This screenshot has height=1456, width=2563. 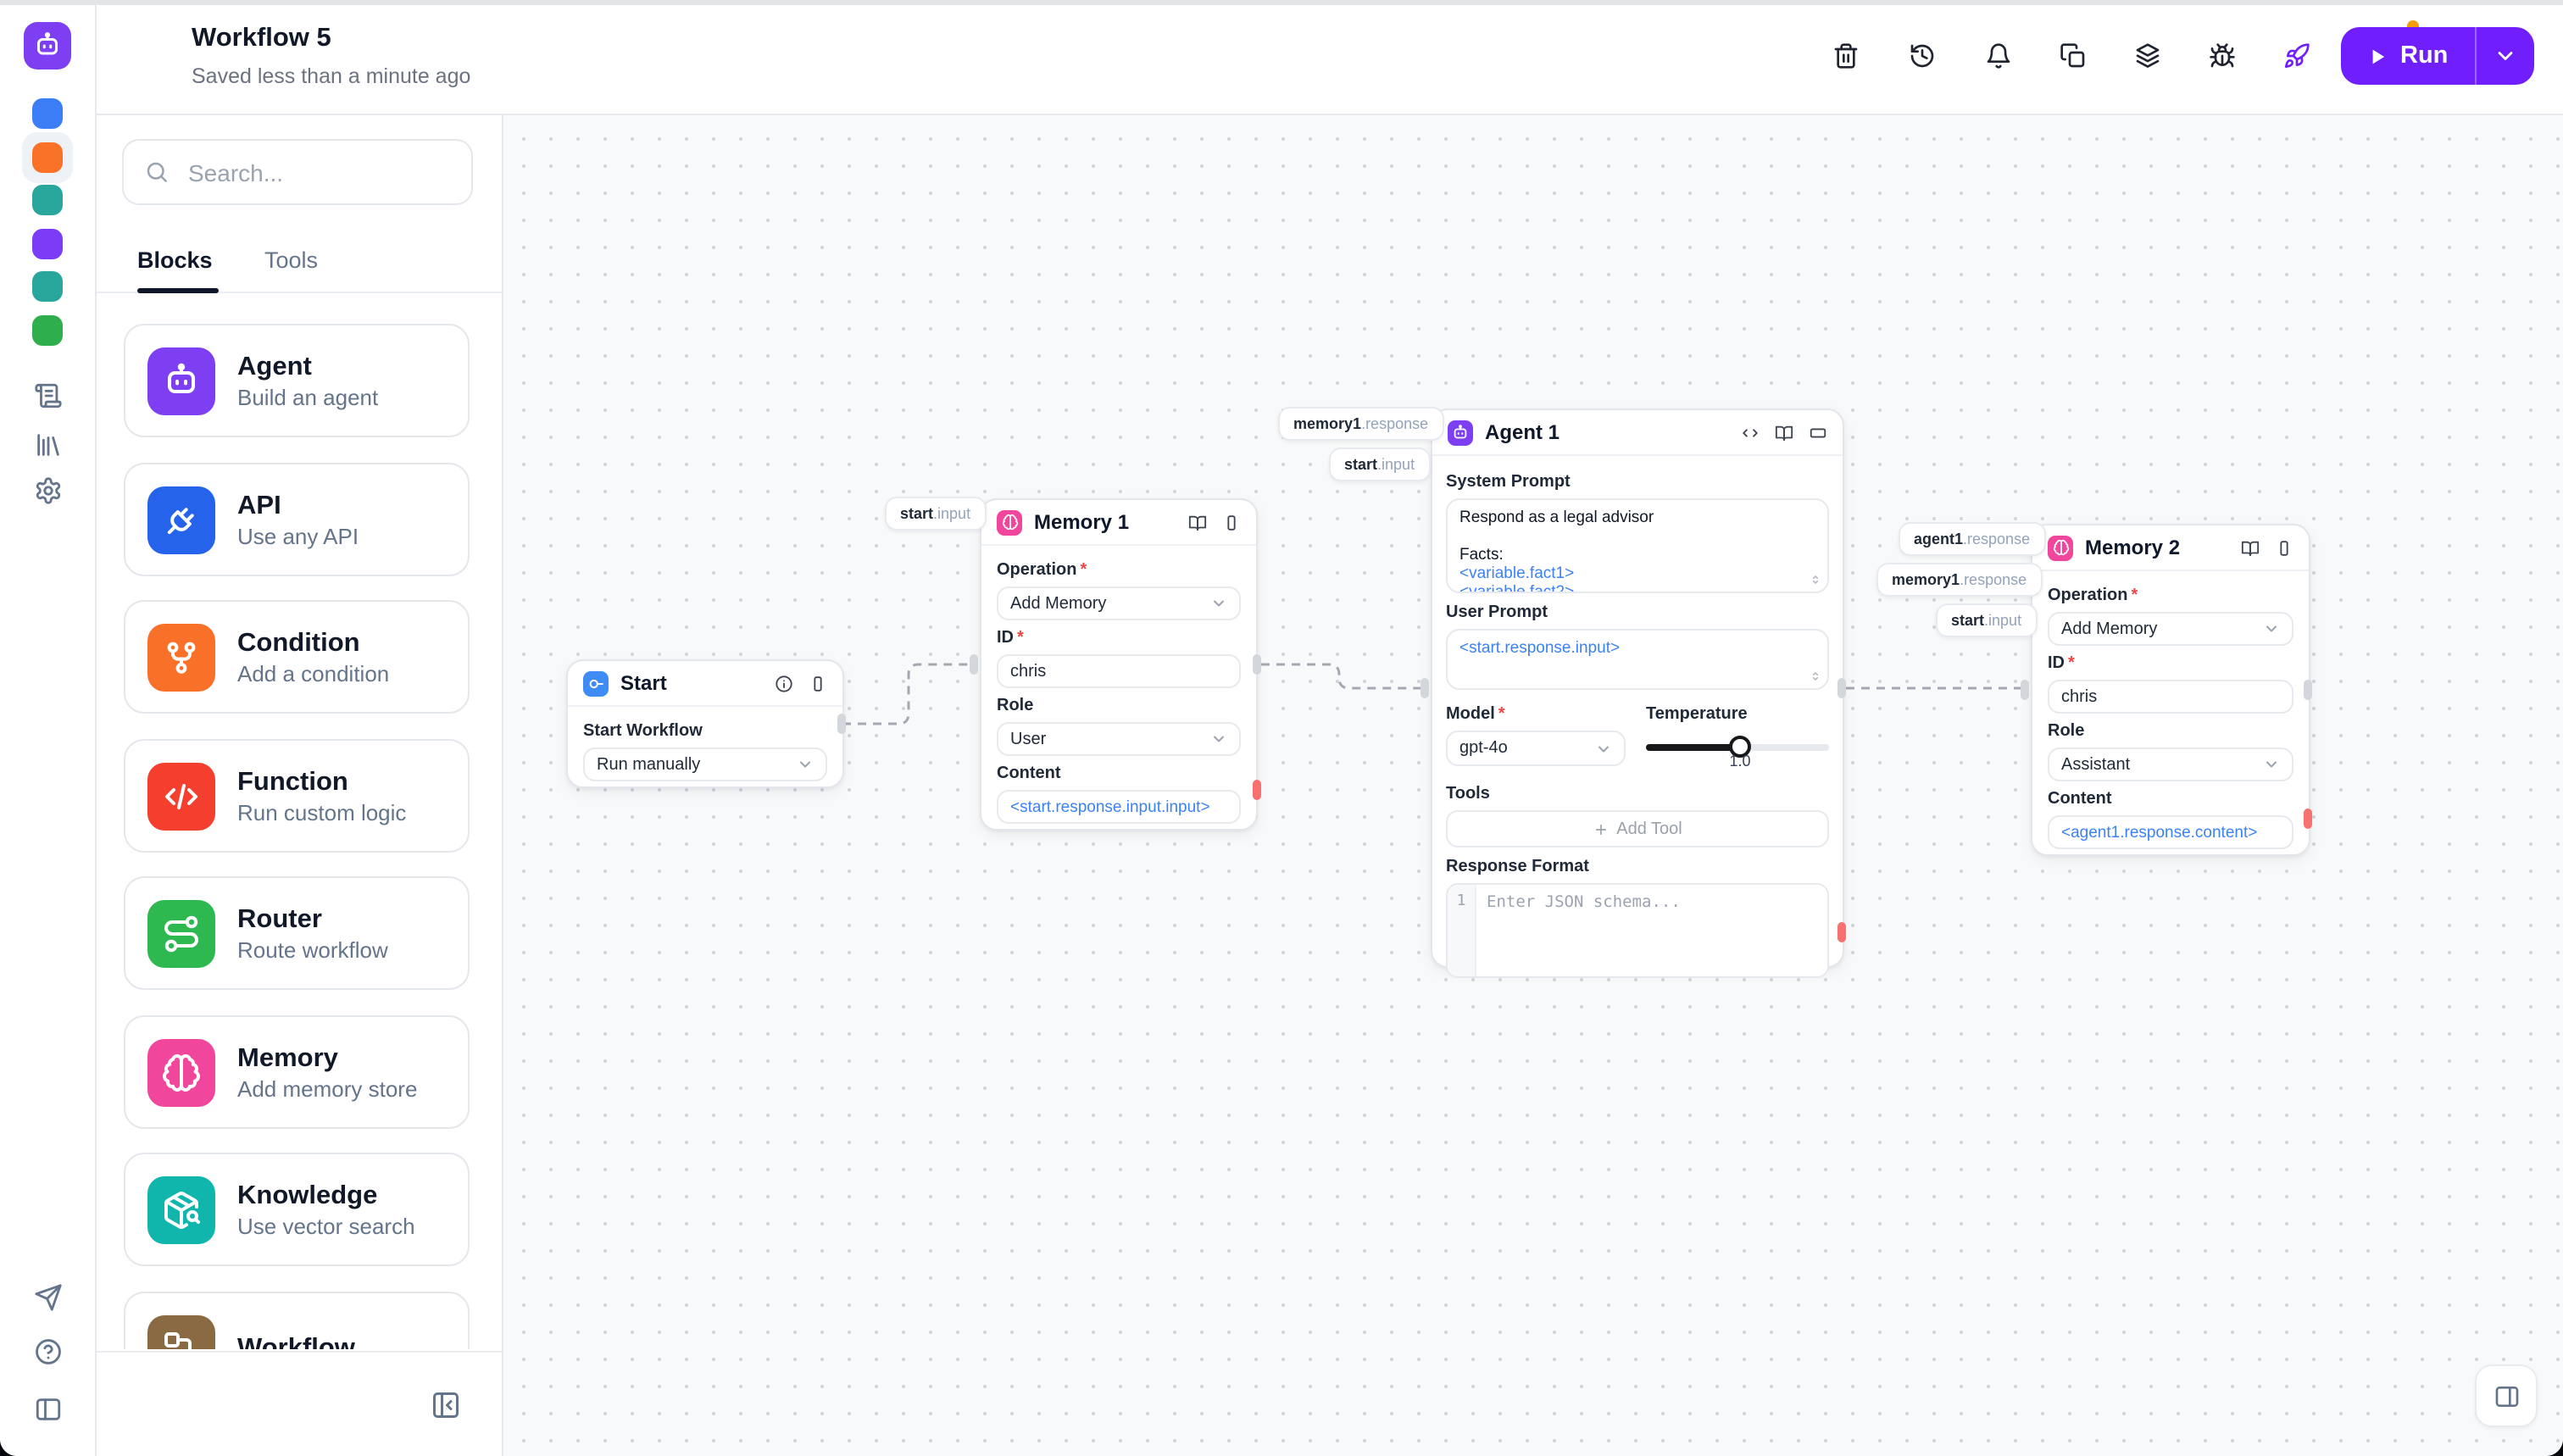 What do you see at coordinates (1846, 56) in the screenshot?
I see `delete-workflow-button` at bounding box center [1846, 56].